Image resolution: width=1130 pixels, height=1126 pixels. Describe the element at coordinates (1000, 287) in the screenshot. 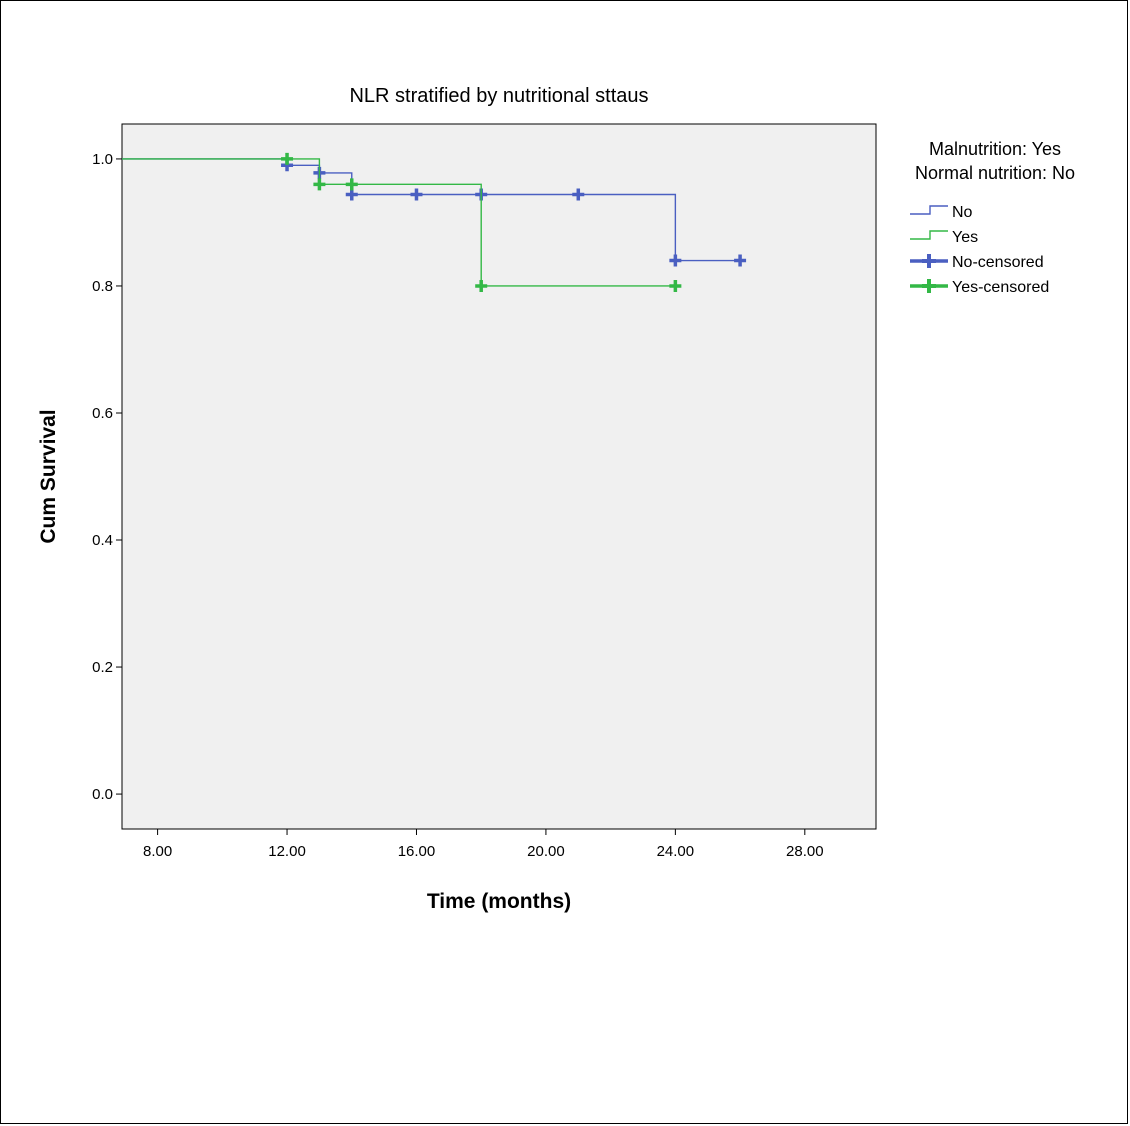

I see `legend-label-yes-censored: Yes-censored` at that location.